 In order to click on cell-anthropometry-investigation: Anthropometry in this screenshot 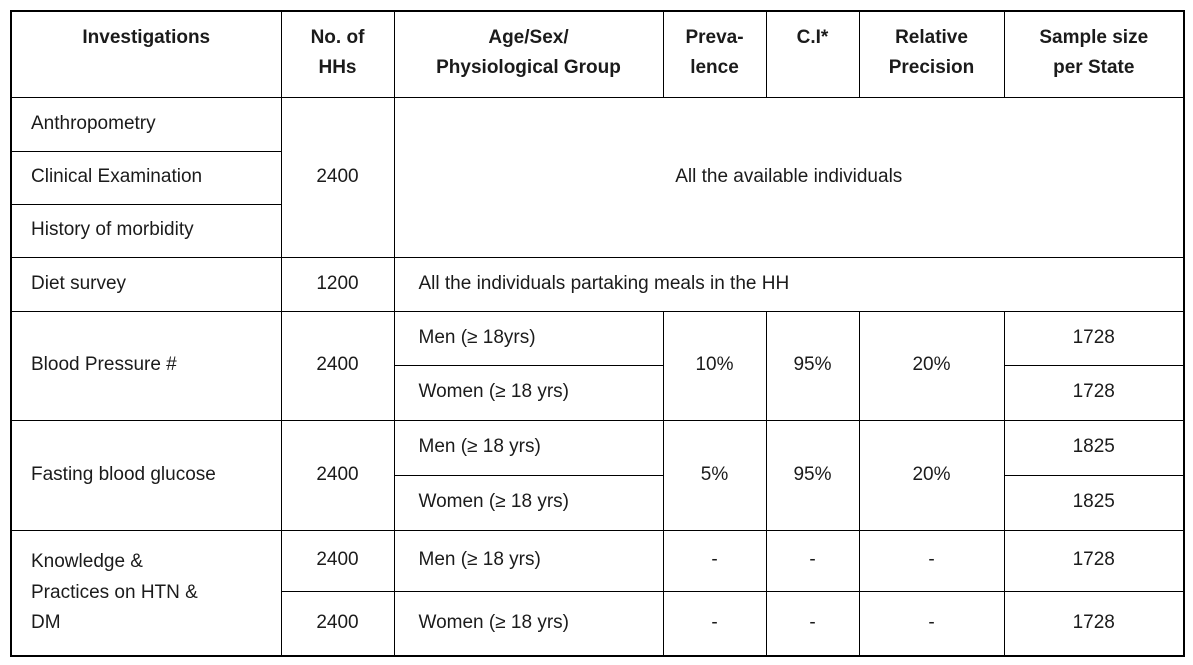, I will do `click(146, 124)`.